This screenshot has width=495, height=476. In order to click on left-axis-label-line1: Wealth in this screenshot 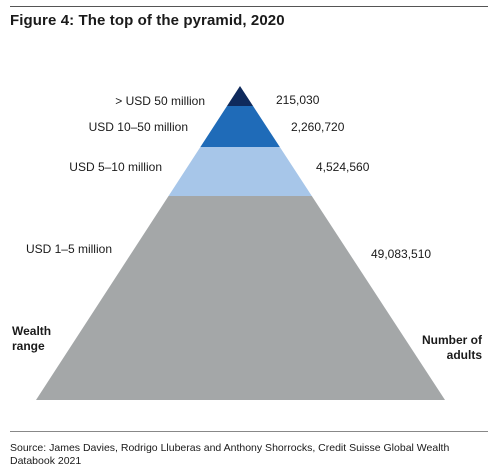, I will do `click(31, 331)`.